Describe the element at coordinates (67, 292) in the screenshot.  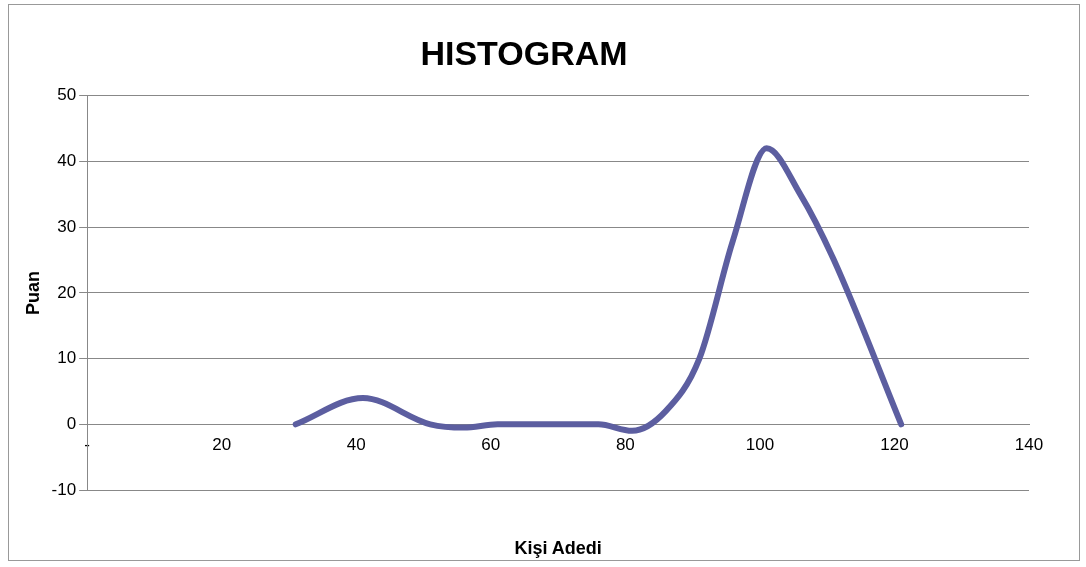
I see `y-tick-label: 20` at that location.